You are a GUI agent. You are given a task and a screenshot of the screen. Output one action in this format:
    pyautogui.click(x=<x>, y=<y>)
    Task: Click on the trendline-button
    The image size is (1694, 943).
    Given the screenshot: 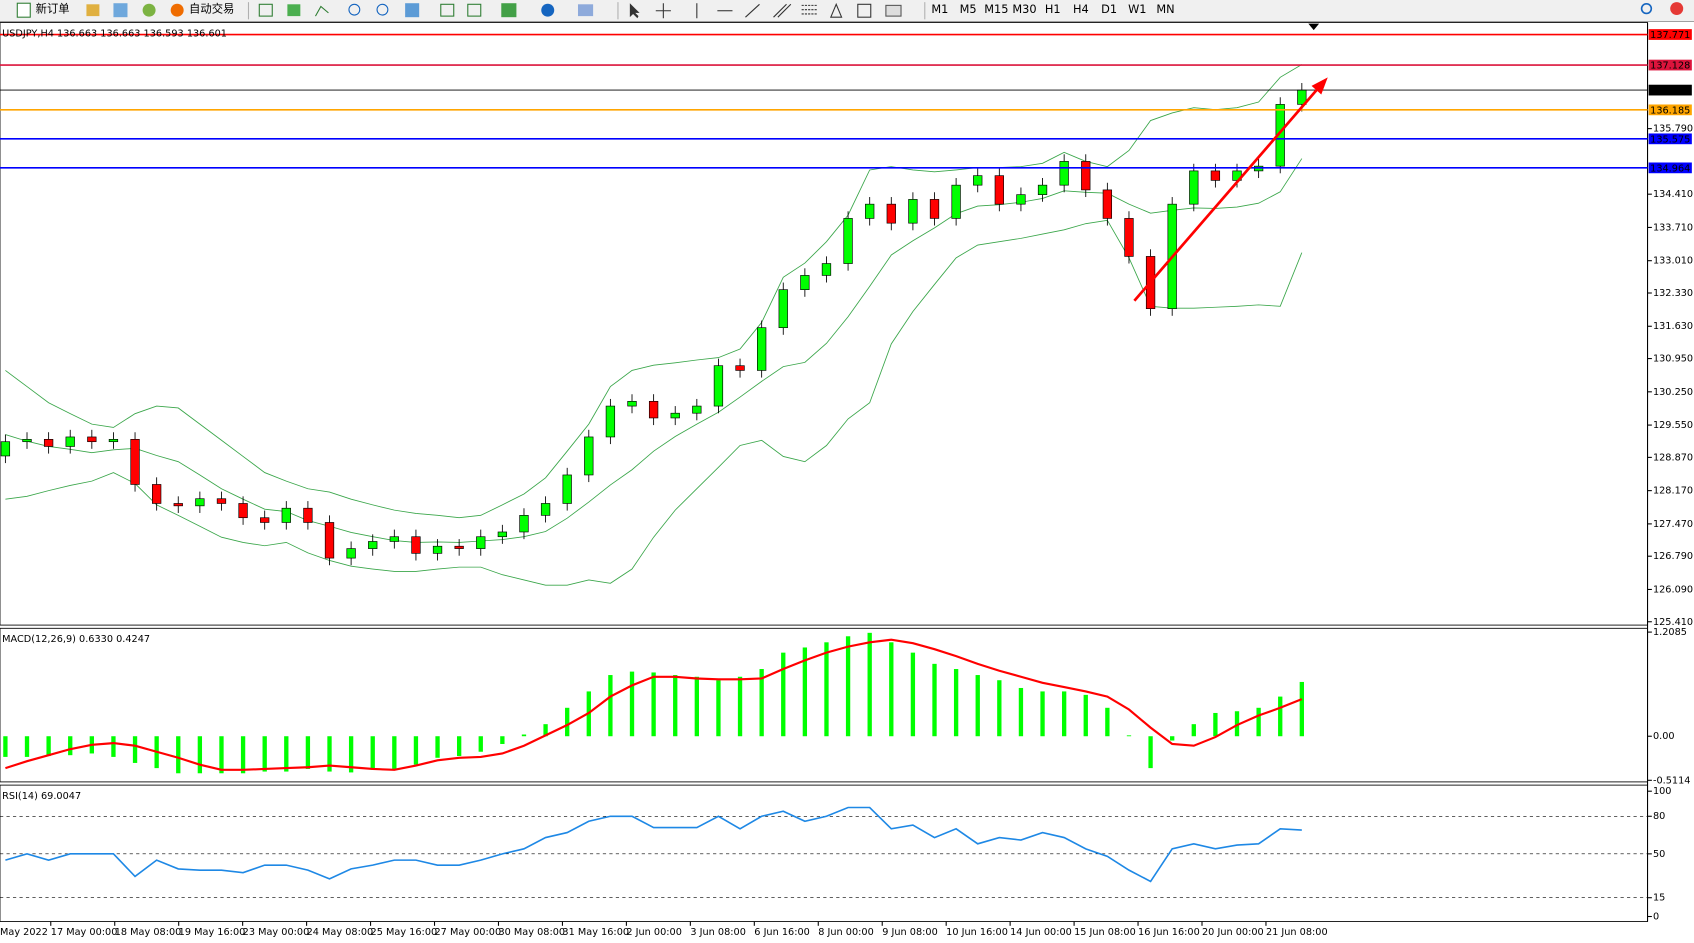 What is the action you would take?
    pyautogui.click(x=752, y=10)
    